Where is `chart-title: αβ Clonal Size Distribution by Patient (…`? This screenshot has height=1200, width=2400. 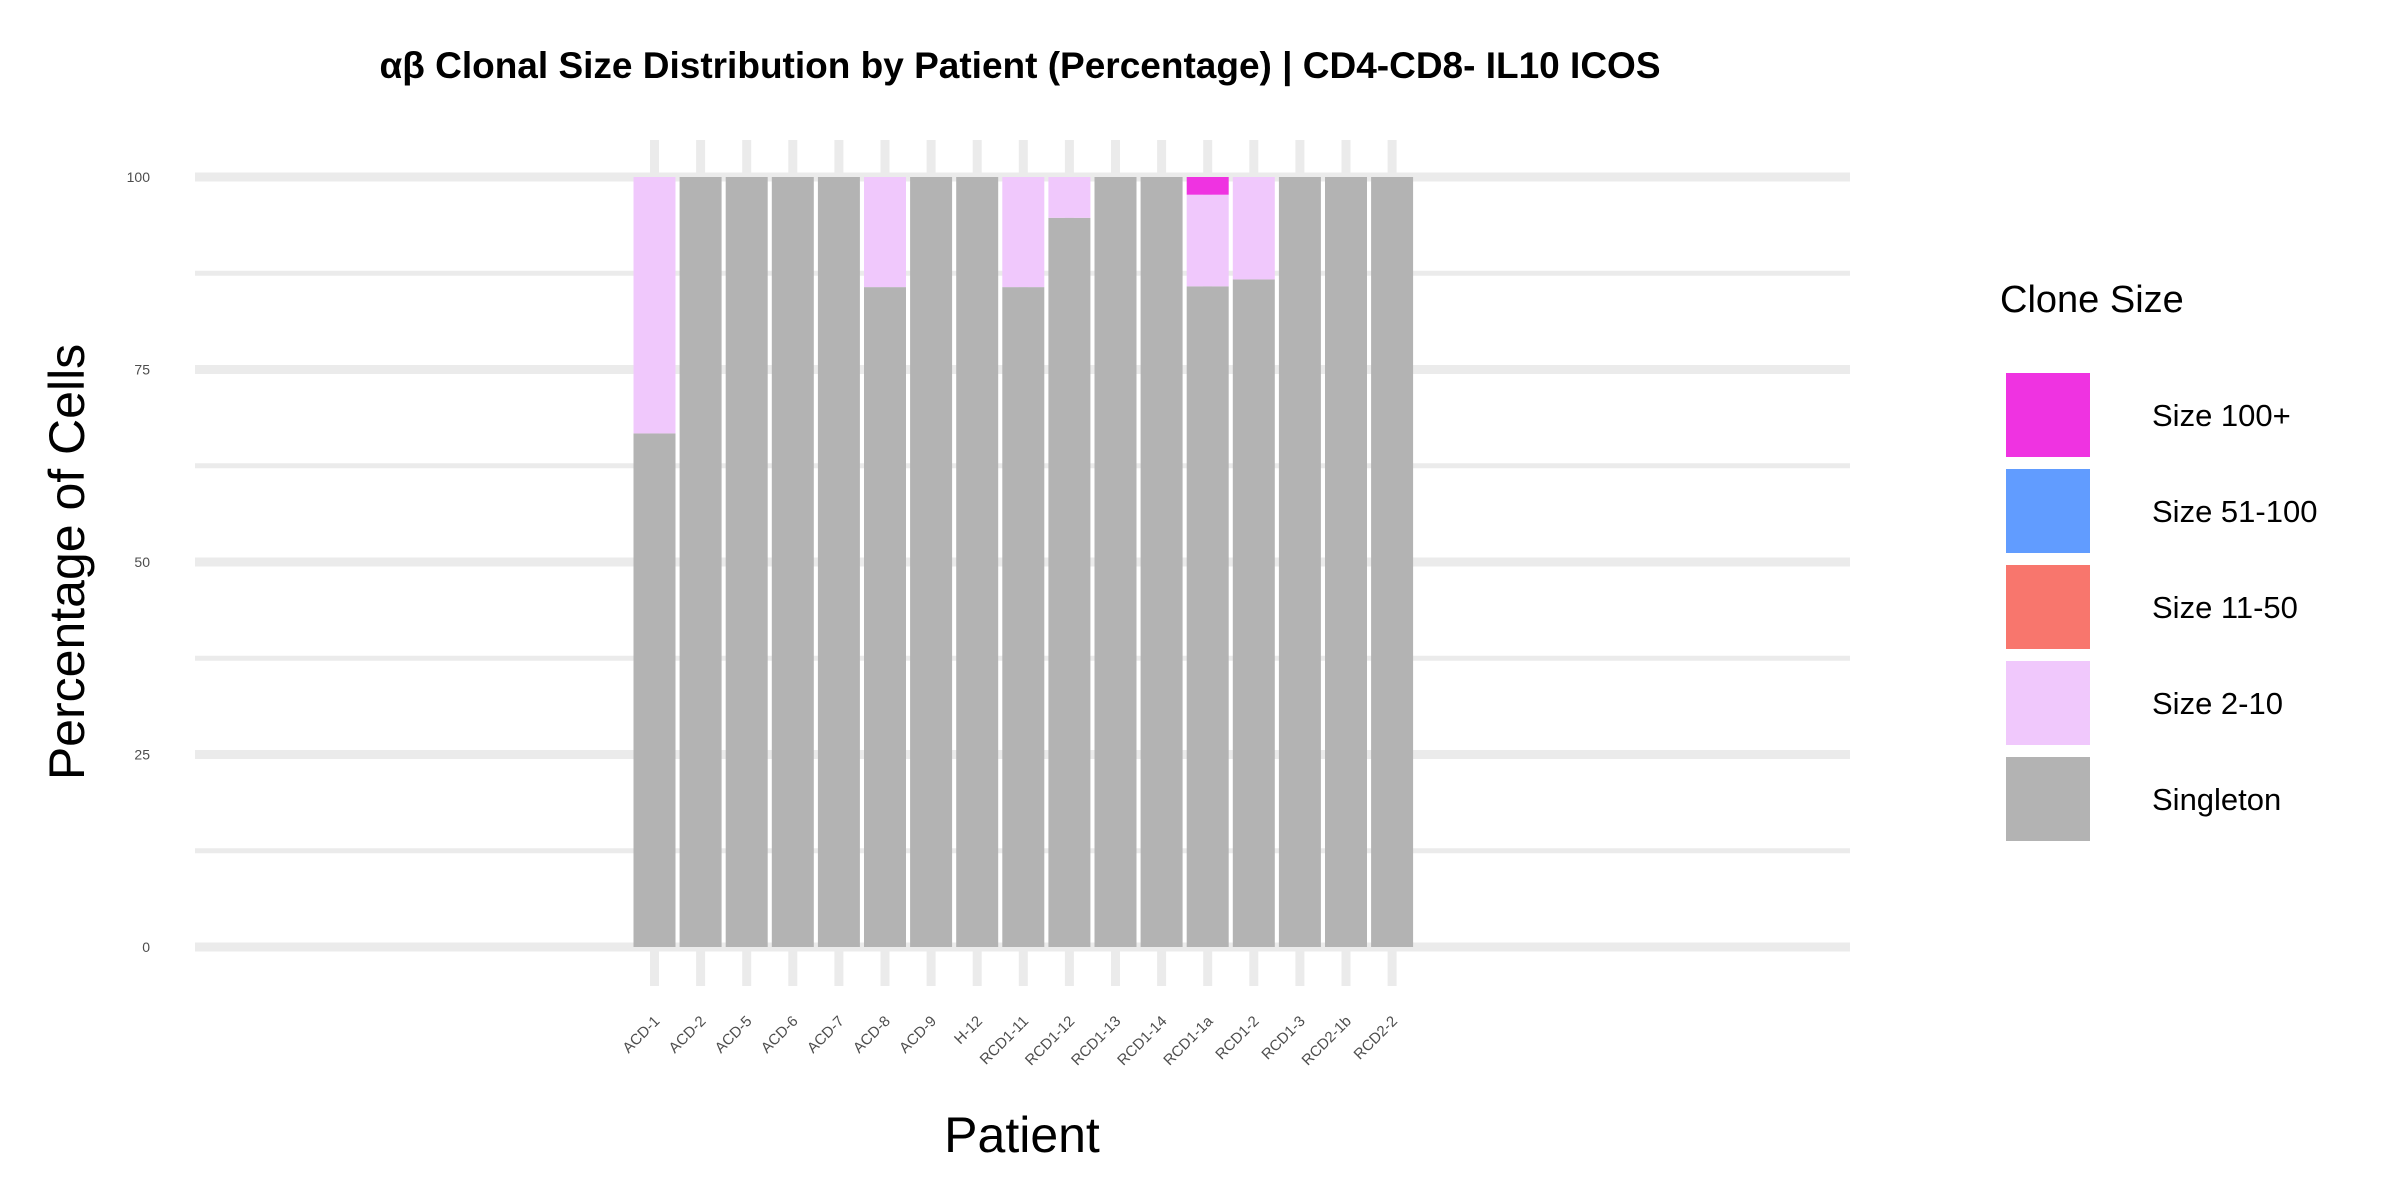 chart-title: αβ Clonal Size Distribution by Patient (… is located at coordinates (1020, 66).